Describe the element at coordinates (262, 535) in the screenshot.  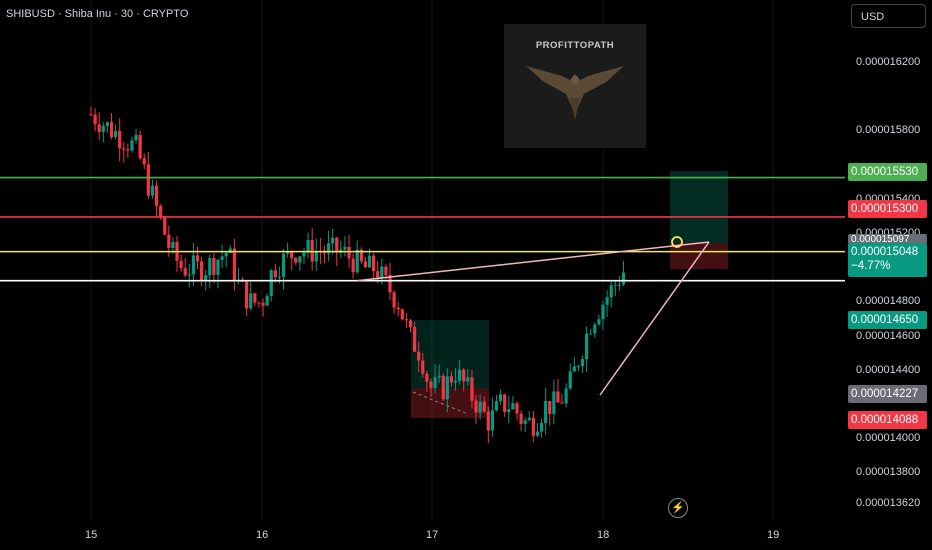
I see `x-tick-label: 16` at that location.